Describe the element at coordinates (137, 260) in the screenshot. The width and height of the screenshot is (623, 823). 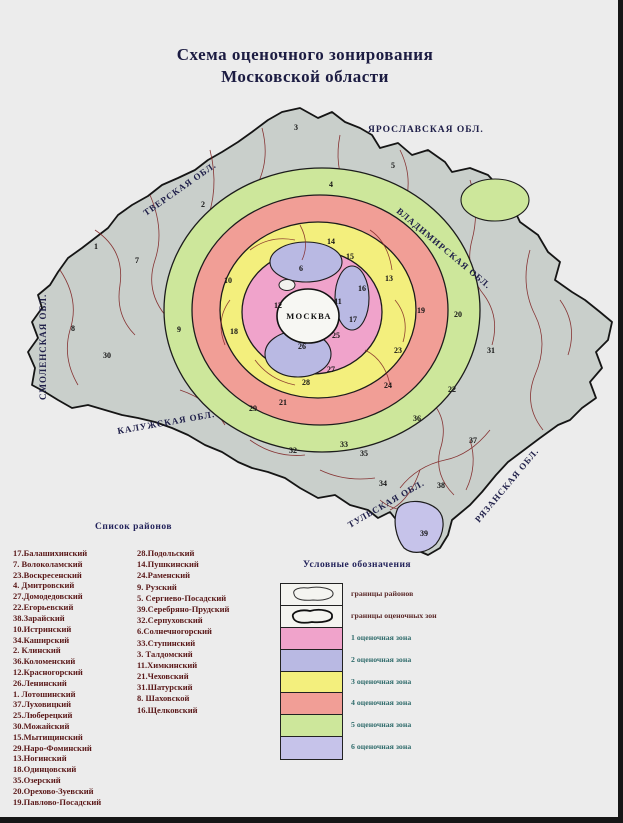
I see `district-number: 7` at that location.